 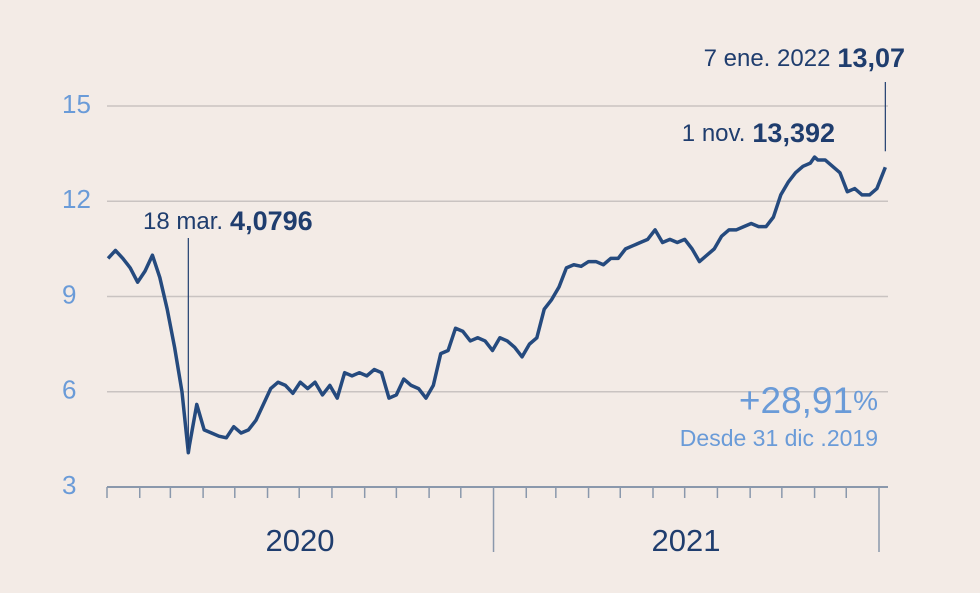 What do you see at coordinates (300, 540) in the screenshot?
I see `year-label: 2020` at bounding box center [300, 540].